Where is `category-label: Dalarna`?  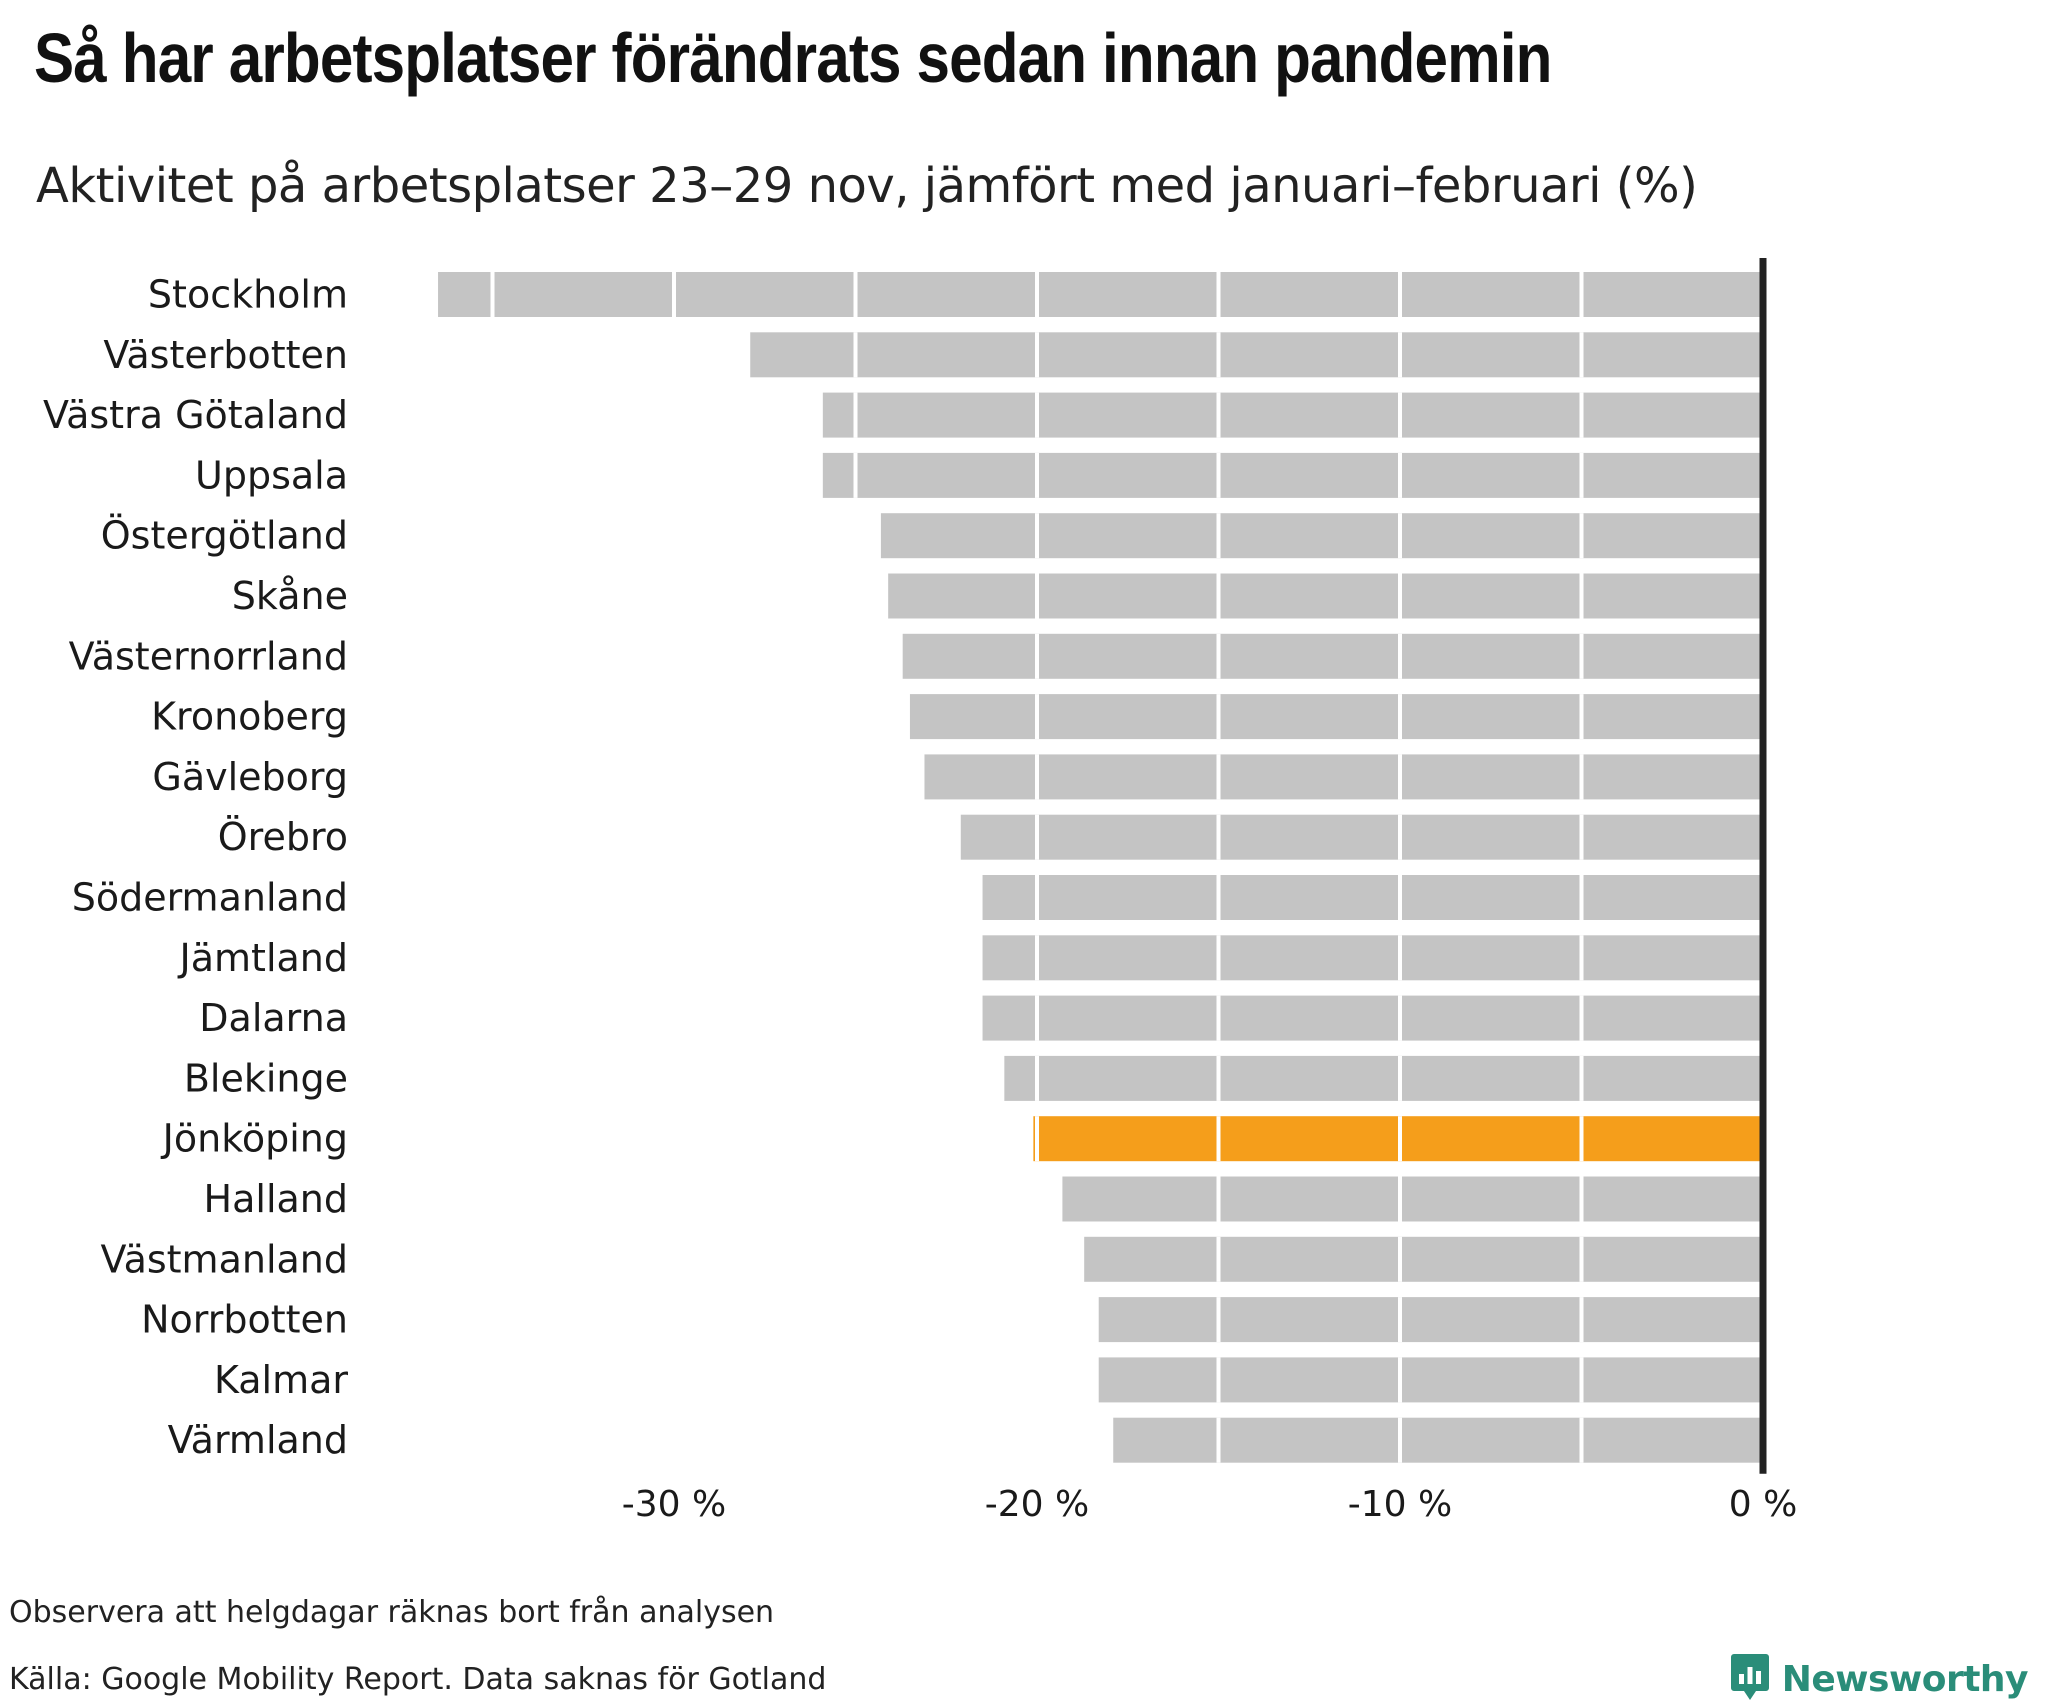 category-label: Dalarna is located at coordinates (273, 1018).